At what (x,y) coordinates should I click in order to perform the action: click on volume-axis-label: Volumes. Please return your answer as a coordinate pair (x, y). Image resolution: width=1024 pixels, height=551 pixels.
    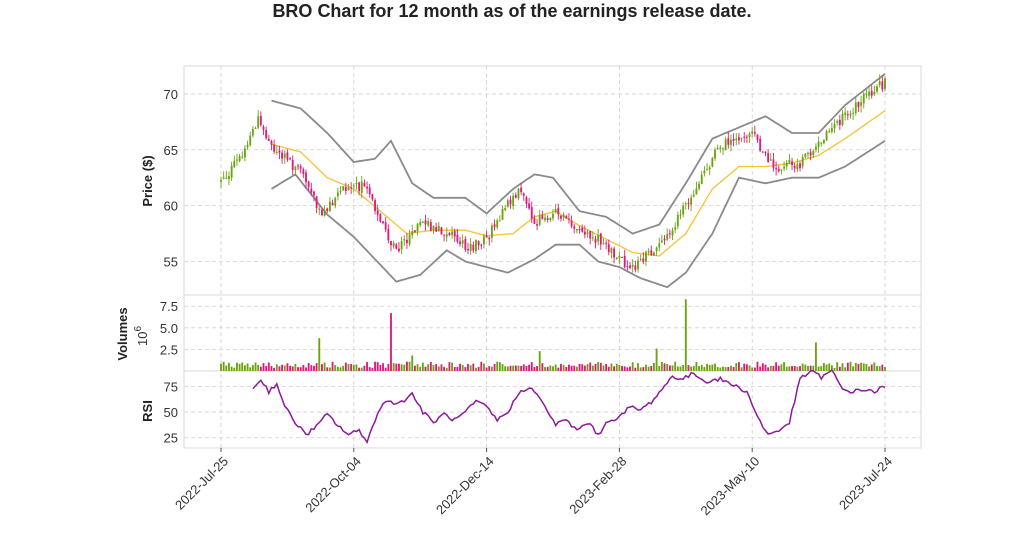
    Looking at the image, I should click on (122, 333).